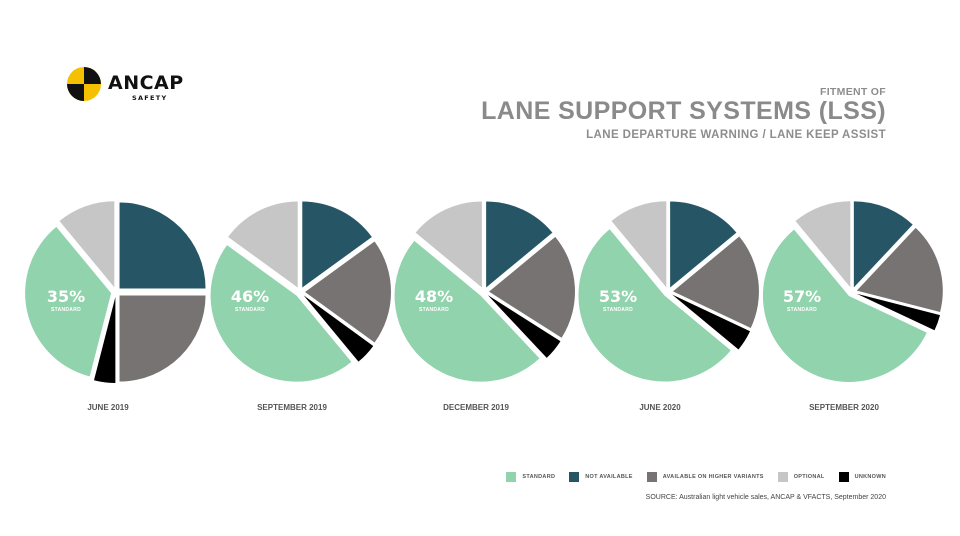  What do you see at coordinates (609, 477) in the screenshot?
I see `legend-label: NOT AVAILABLE` at bounding box center [609, 477].